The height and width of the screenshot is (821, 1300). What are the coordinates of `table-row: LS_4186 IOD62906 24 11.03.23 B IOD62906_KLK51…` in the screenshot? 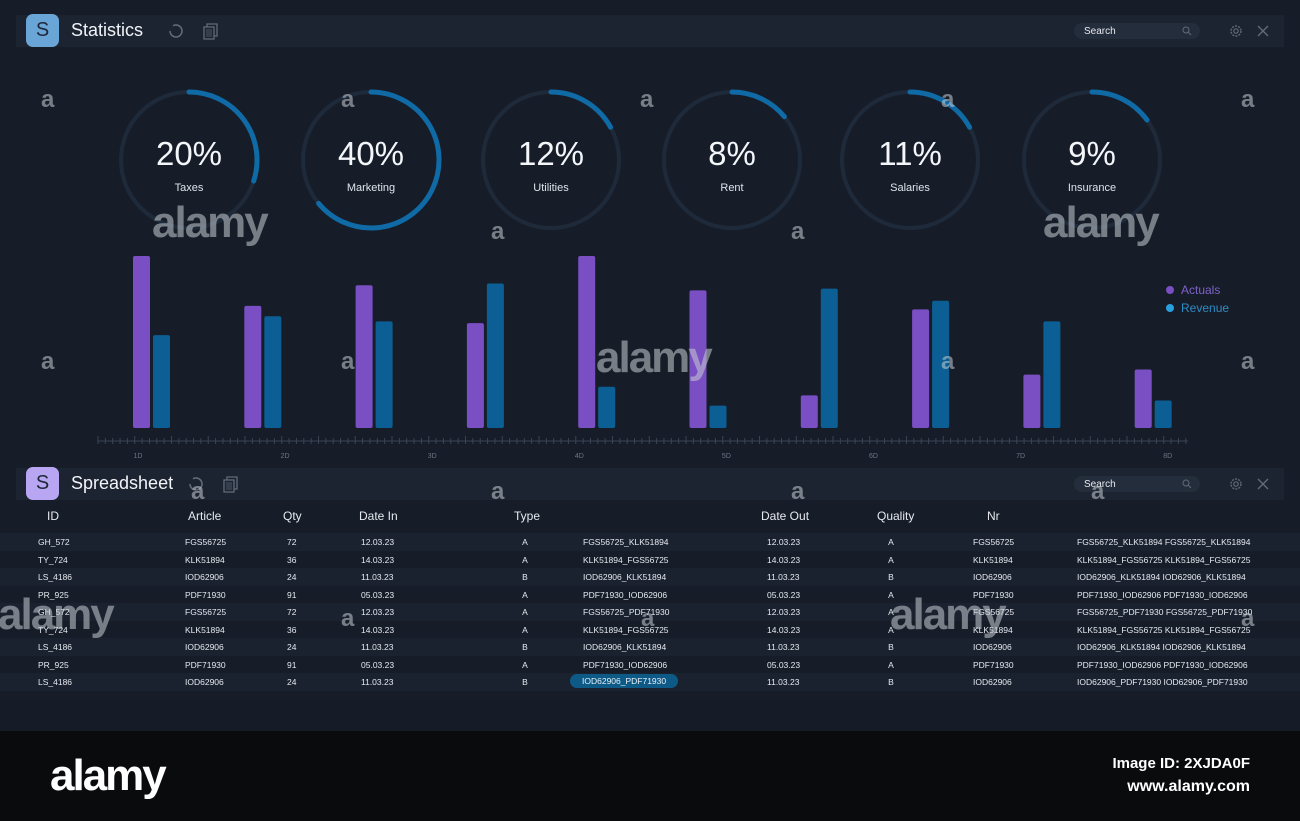 It's located at (650, 647).